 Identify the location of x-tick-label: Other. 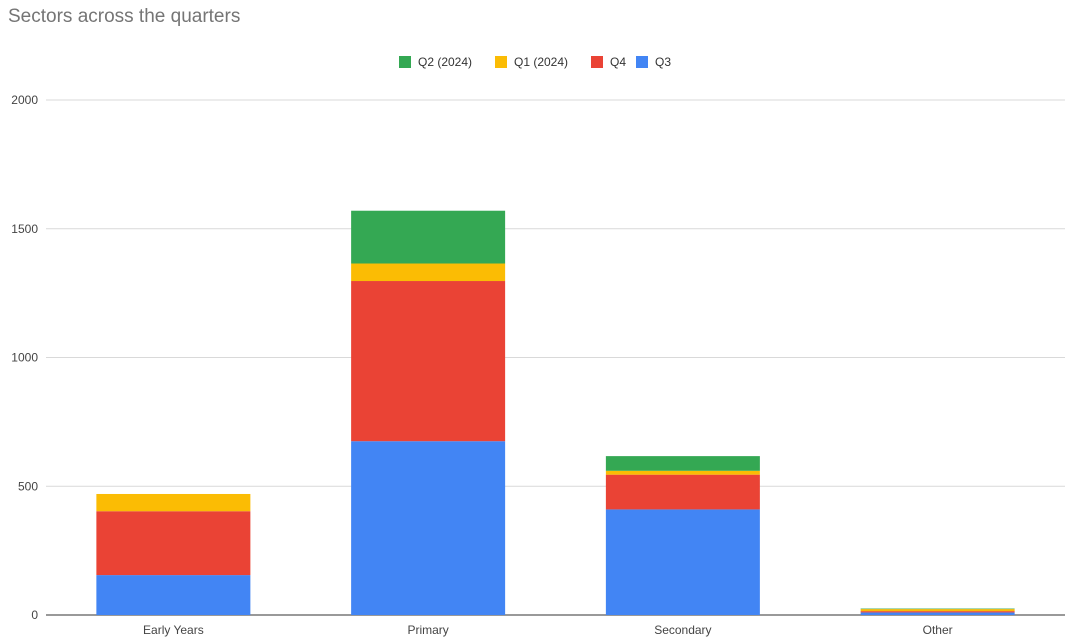
(938, 630).